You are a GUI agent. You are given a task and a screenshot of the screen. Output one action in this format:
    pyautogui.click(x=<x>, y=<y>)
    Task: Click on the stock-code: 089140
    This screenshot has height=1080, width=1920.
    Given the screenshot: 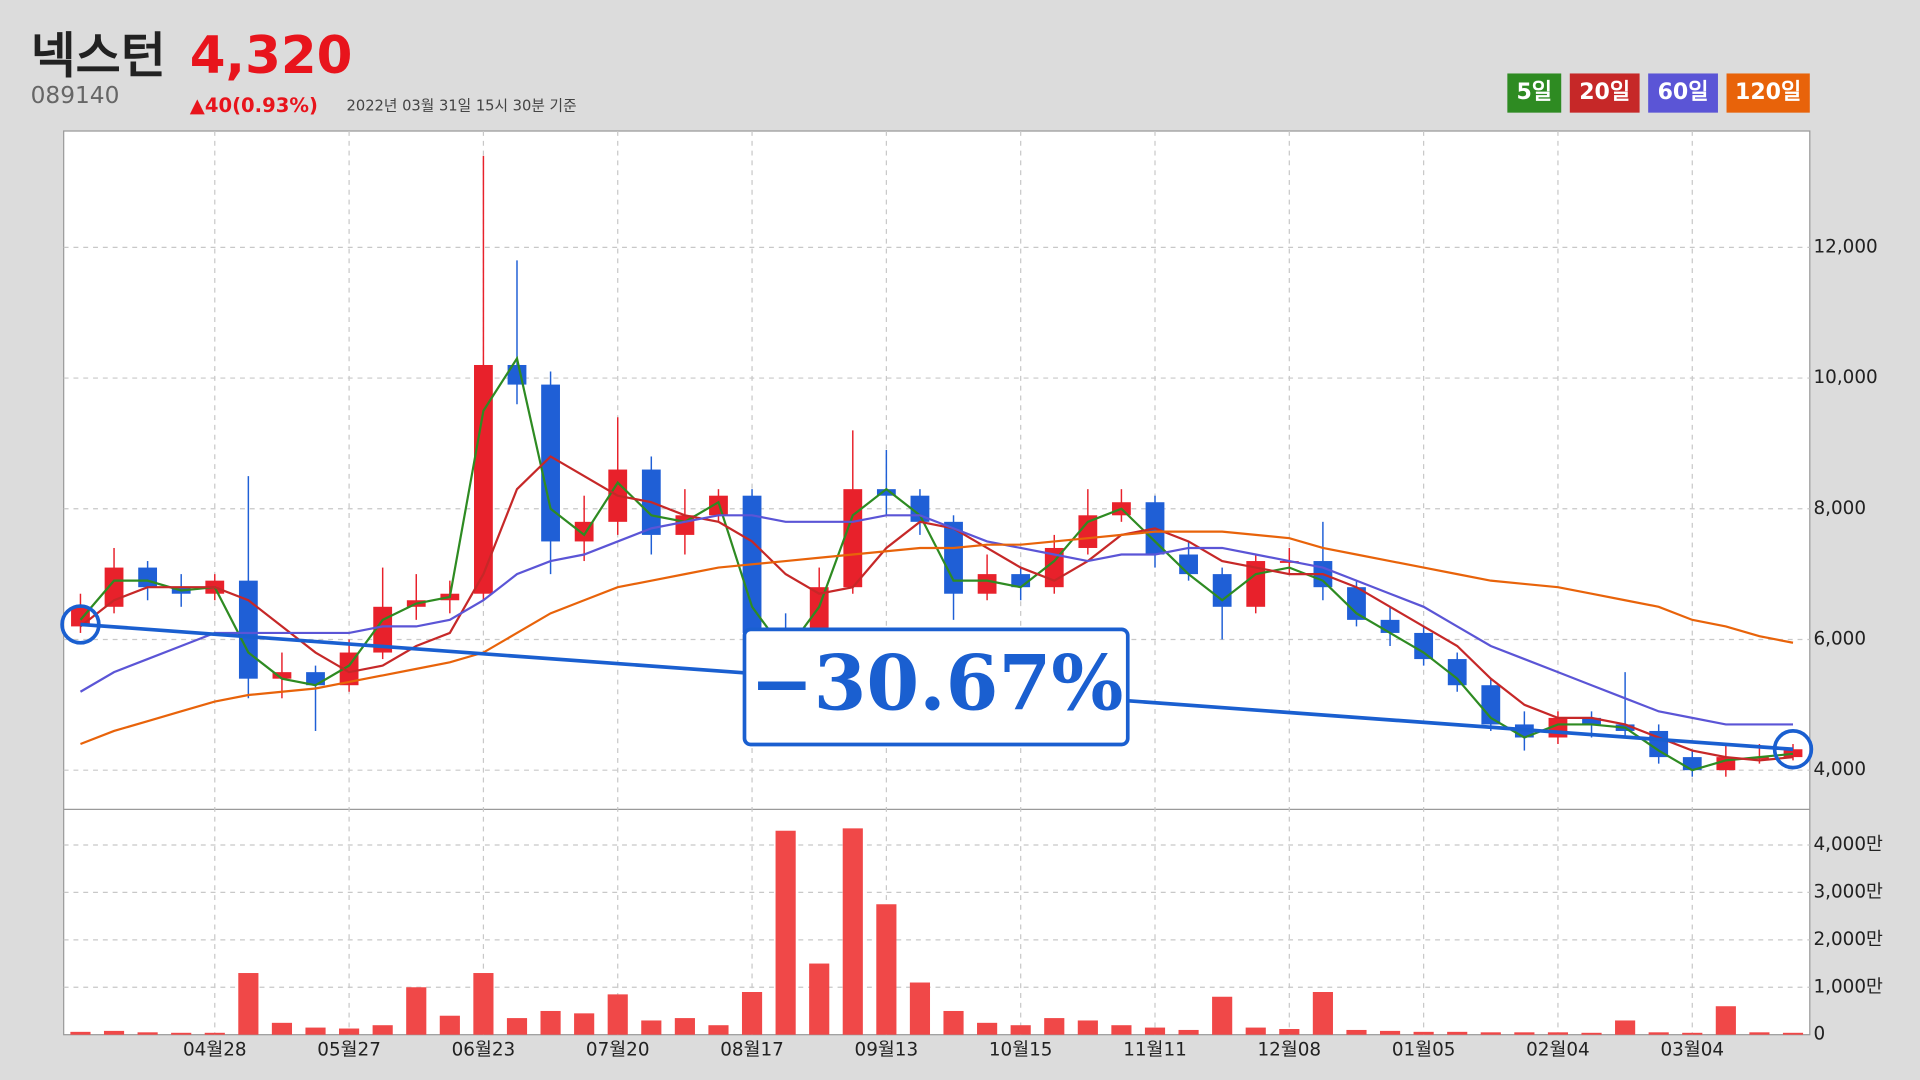 What is the action you would take?
    pyautogui.click(x=75, y=95)
    